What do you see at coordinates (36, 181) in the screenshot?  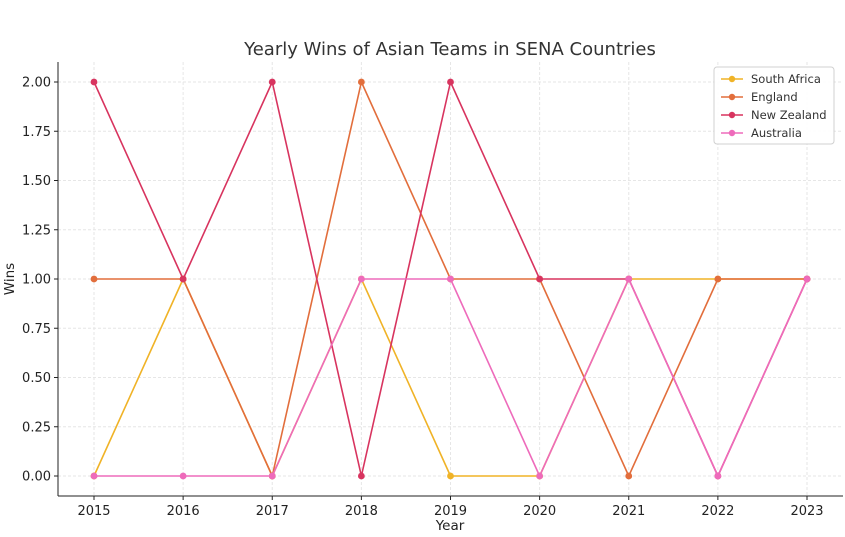 I see `y-tick-label: 1.50` at bounding box center [36, 181].